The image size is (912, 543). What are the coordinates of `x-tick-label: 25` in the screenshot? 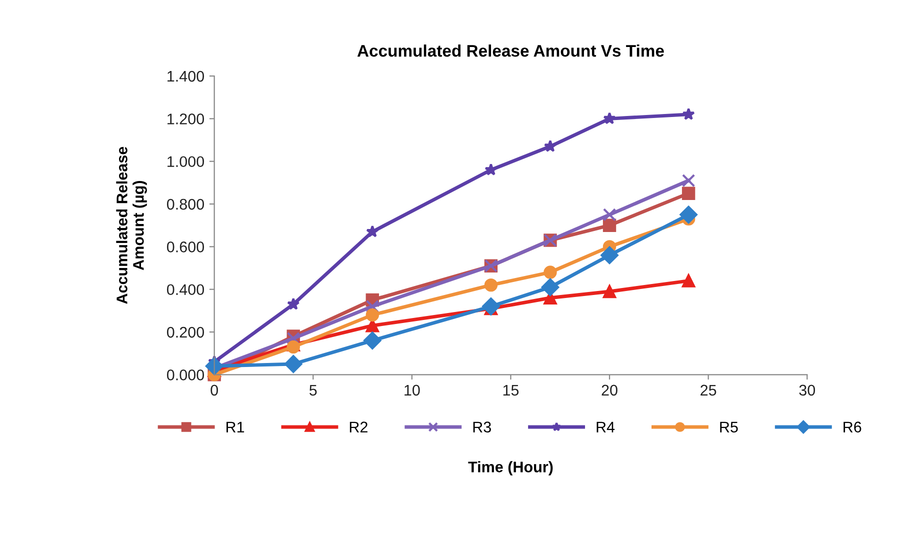 It's located at (708, 390).